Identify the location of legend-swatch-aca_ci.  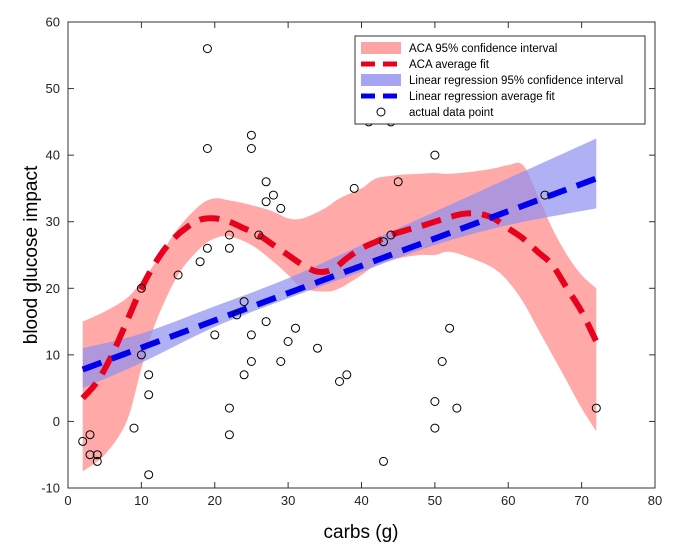
(381, 48).